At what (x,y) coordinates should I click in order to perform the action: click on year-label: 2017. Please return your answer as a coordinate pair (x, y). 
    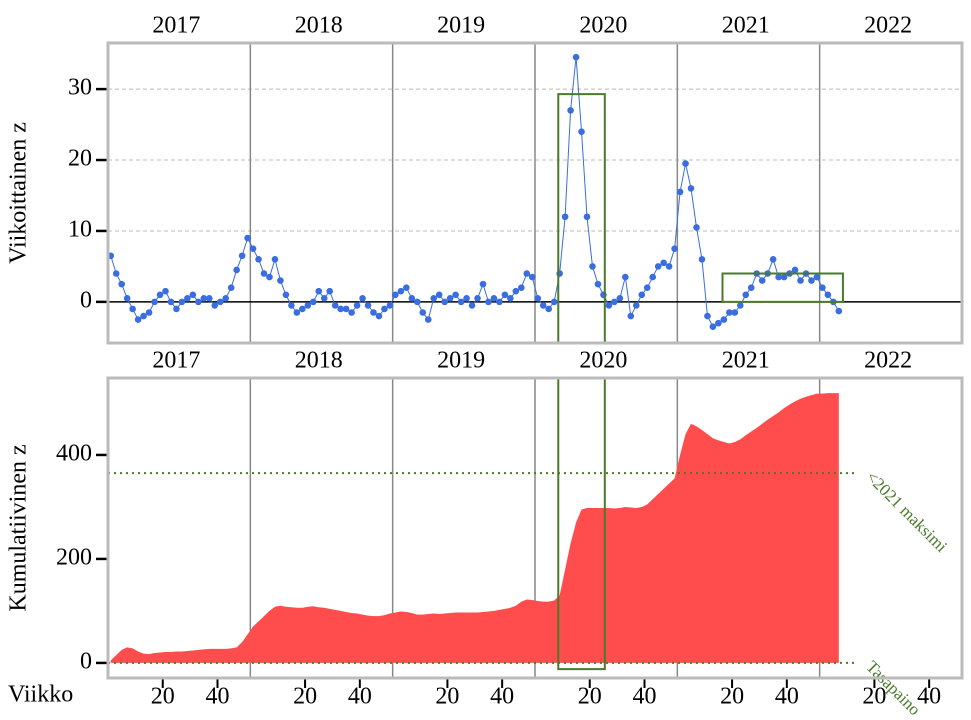
    Looking at the image, I should click on (176, 26).